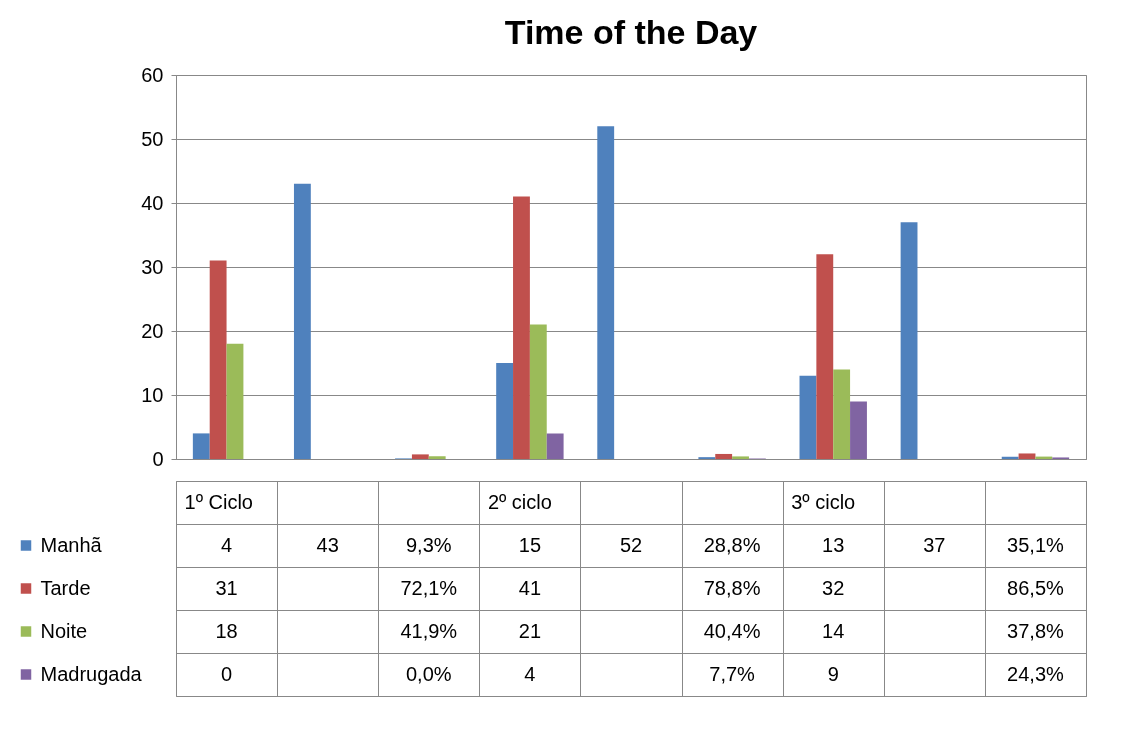 Image resolution: width=1146 pixels, height=737 pixels. Describe the element at coordinates (429, 630) in the screenshot. I see `data-label: 41,9%` at that location.